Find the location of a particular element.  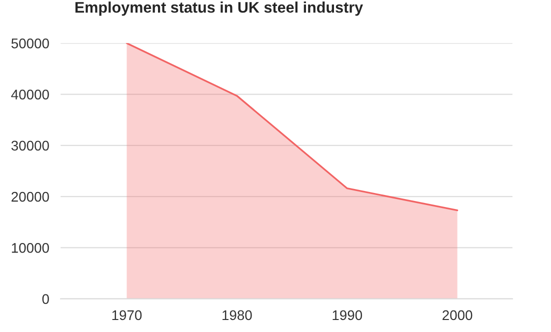

x-tick-label: 1970 is located at coordinates (127, 315).